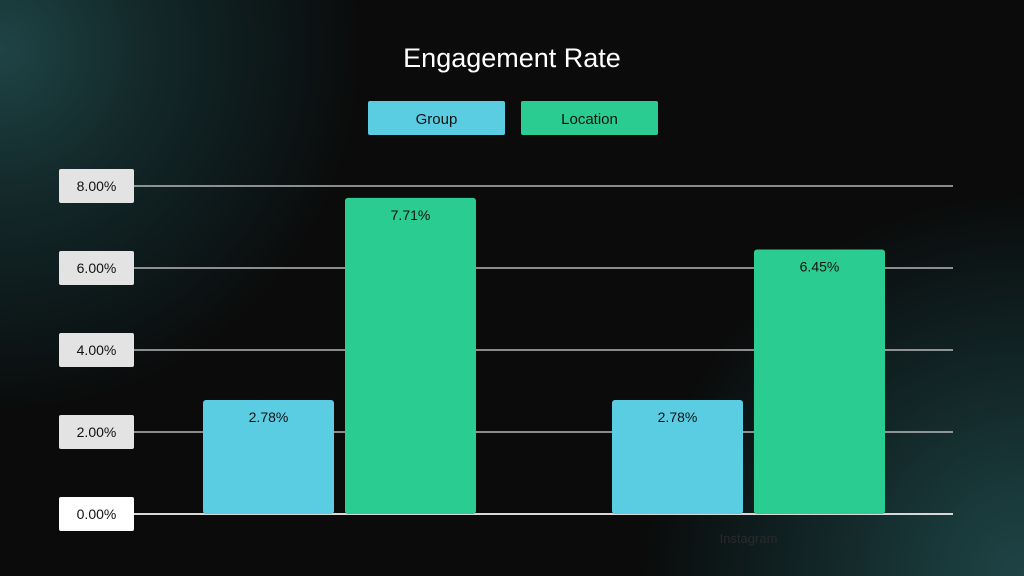 This screenshot has width=1024, height=576. Describe the element at coordinates (820, 267) in the screenshot. I see `bar-value-label: 6.45%` at that location.